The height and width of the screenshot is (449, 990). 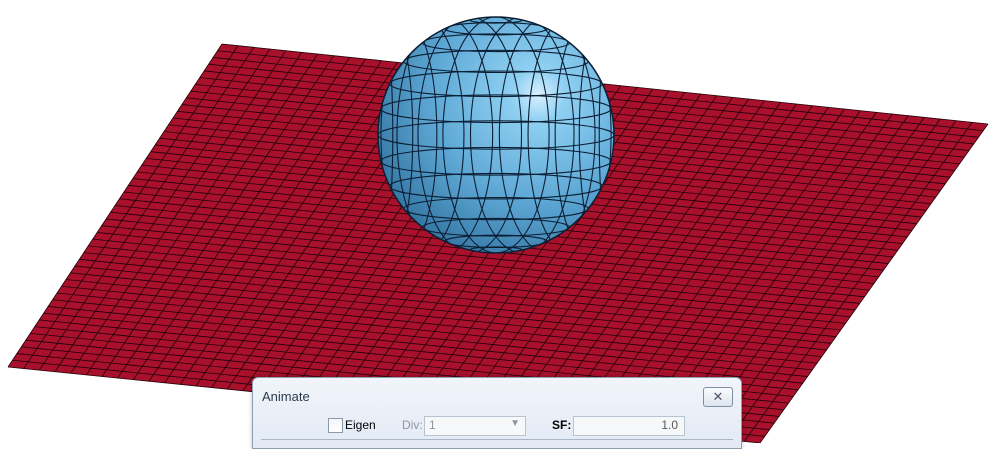 I want to click on sf-value: 1.0, so click(x=669, y=425).